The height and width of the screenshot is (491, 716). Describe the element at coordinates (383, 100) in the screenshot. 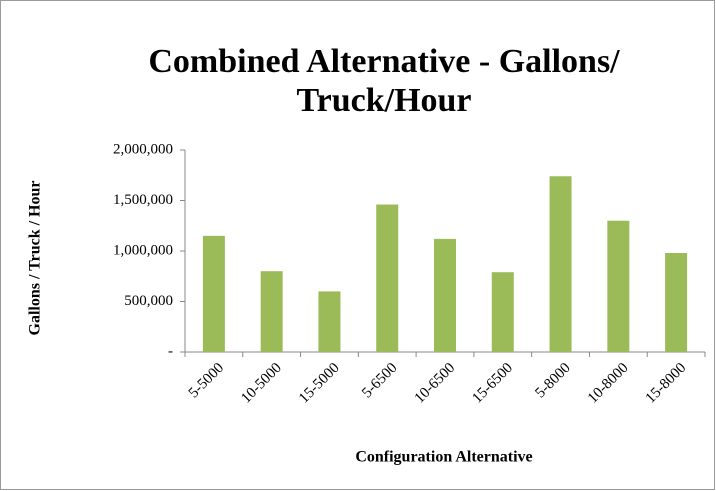

I see `chart-title: Truck/Hour` at that location.